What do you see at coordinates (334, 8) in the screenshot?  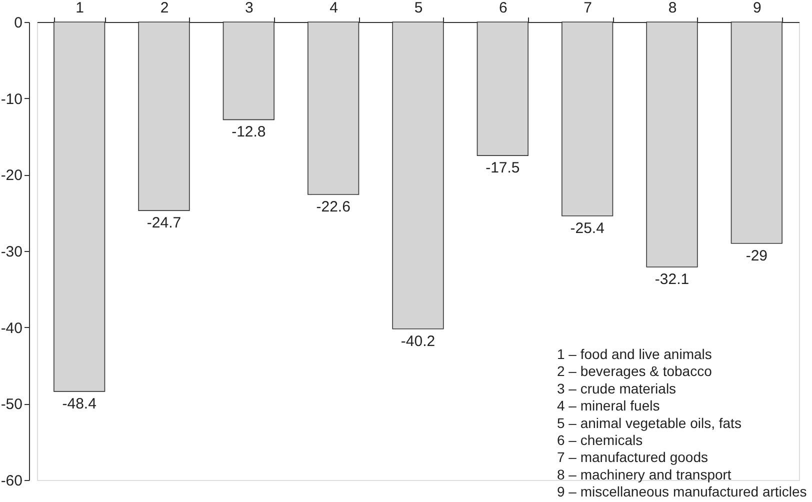 I see `x-tick-label: 4` at bounding box center [334, 8].